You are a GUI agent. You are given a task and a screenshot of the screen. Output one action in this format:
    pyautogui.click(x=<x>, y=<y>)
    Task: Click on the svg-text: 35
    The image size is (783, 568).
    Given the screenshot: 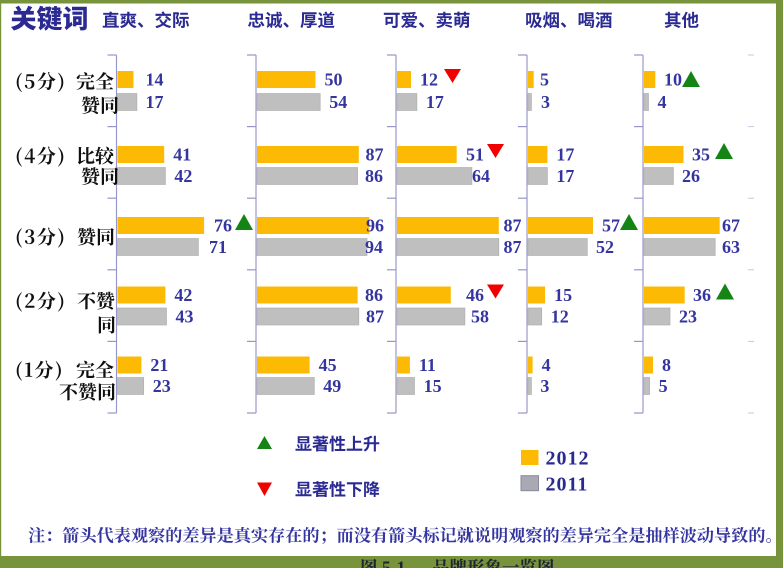 What is the action you would take?
    pyautogui.click(x=701, y=155)
    